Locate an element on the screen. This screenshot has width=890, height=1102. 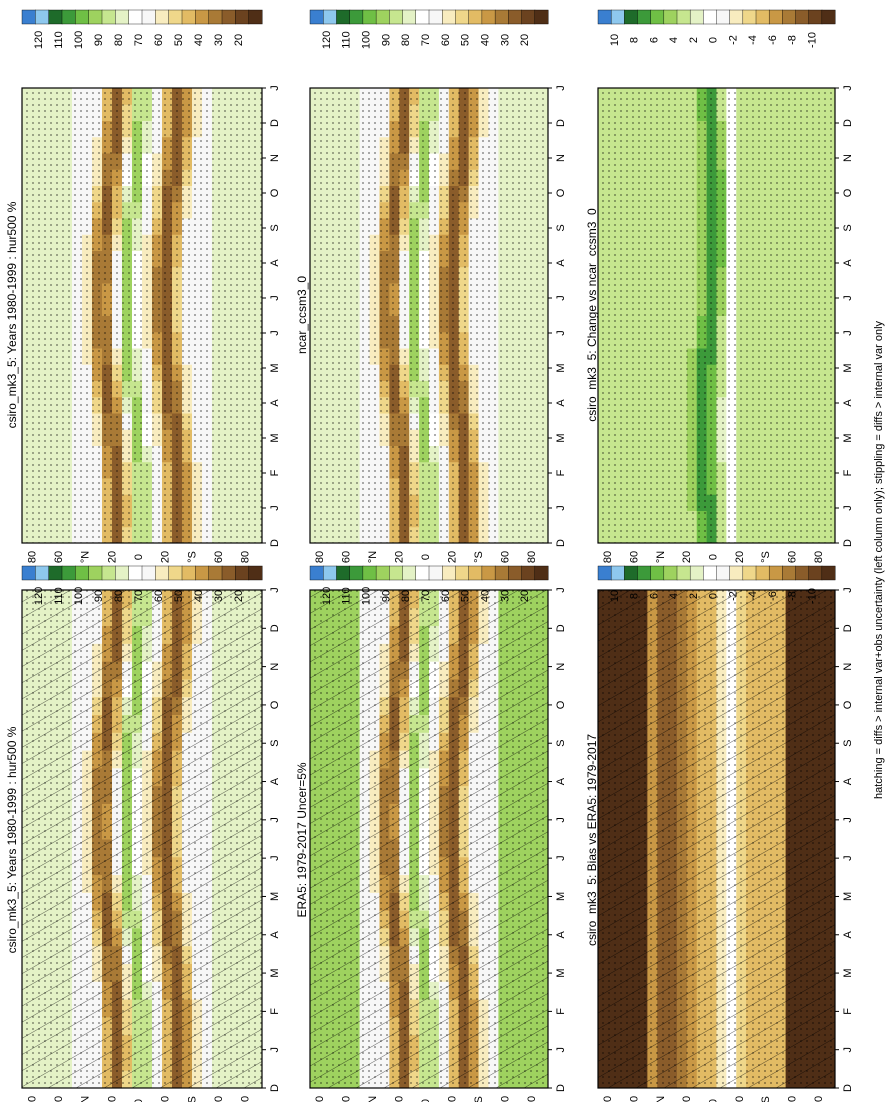
panel-title: csiro_mk3_5: Years 1980-1999 : hur500 % is located at coordinates (12, 314).